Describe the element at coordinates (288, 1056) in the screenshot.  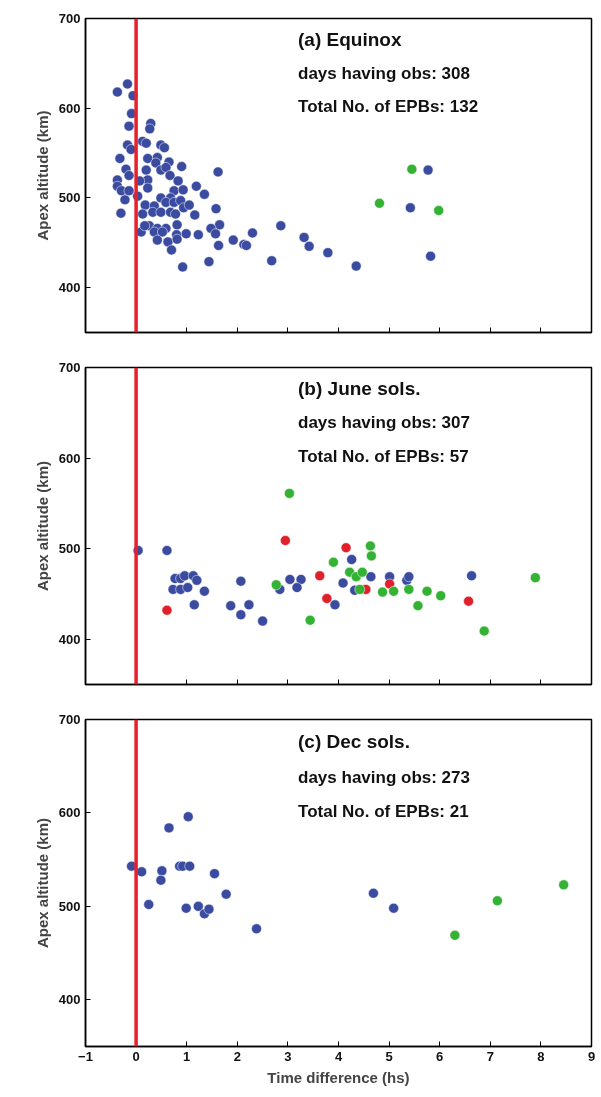
I see `x-tick-label: 3` at that location.